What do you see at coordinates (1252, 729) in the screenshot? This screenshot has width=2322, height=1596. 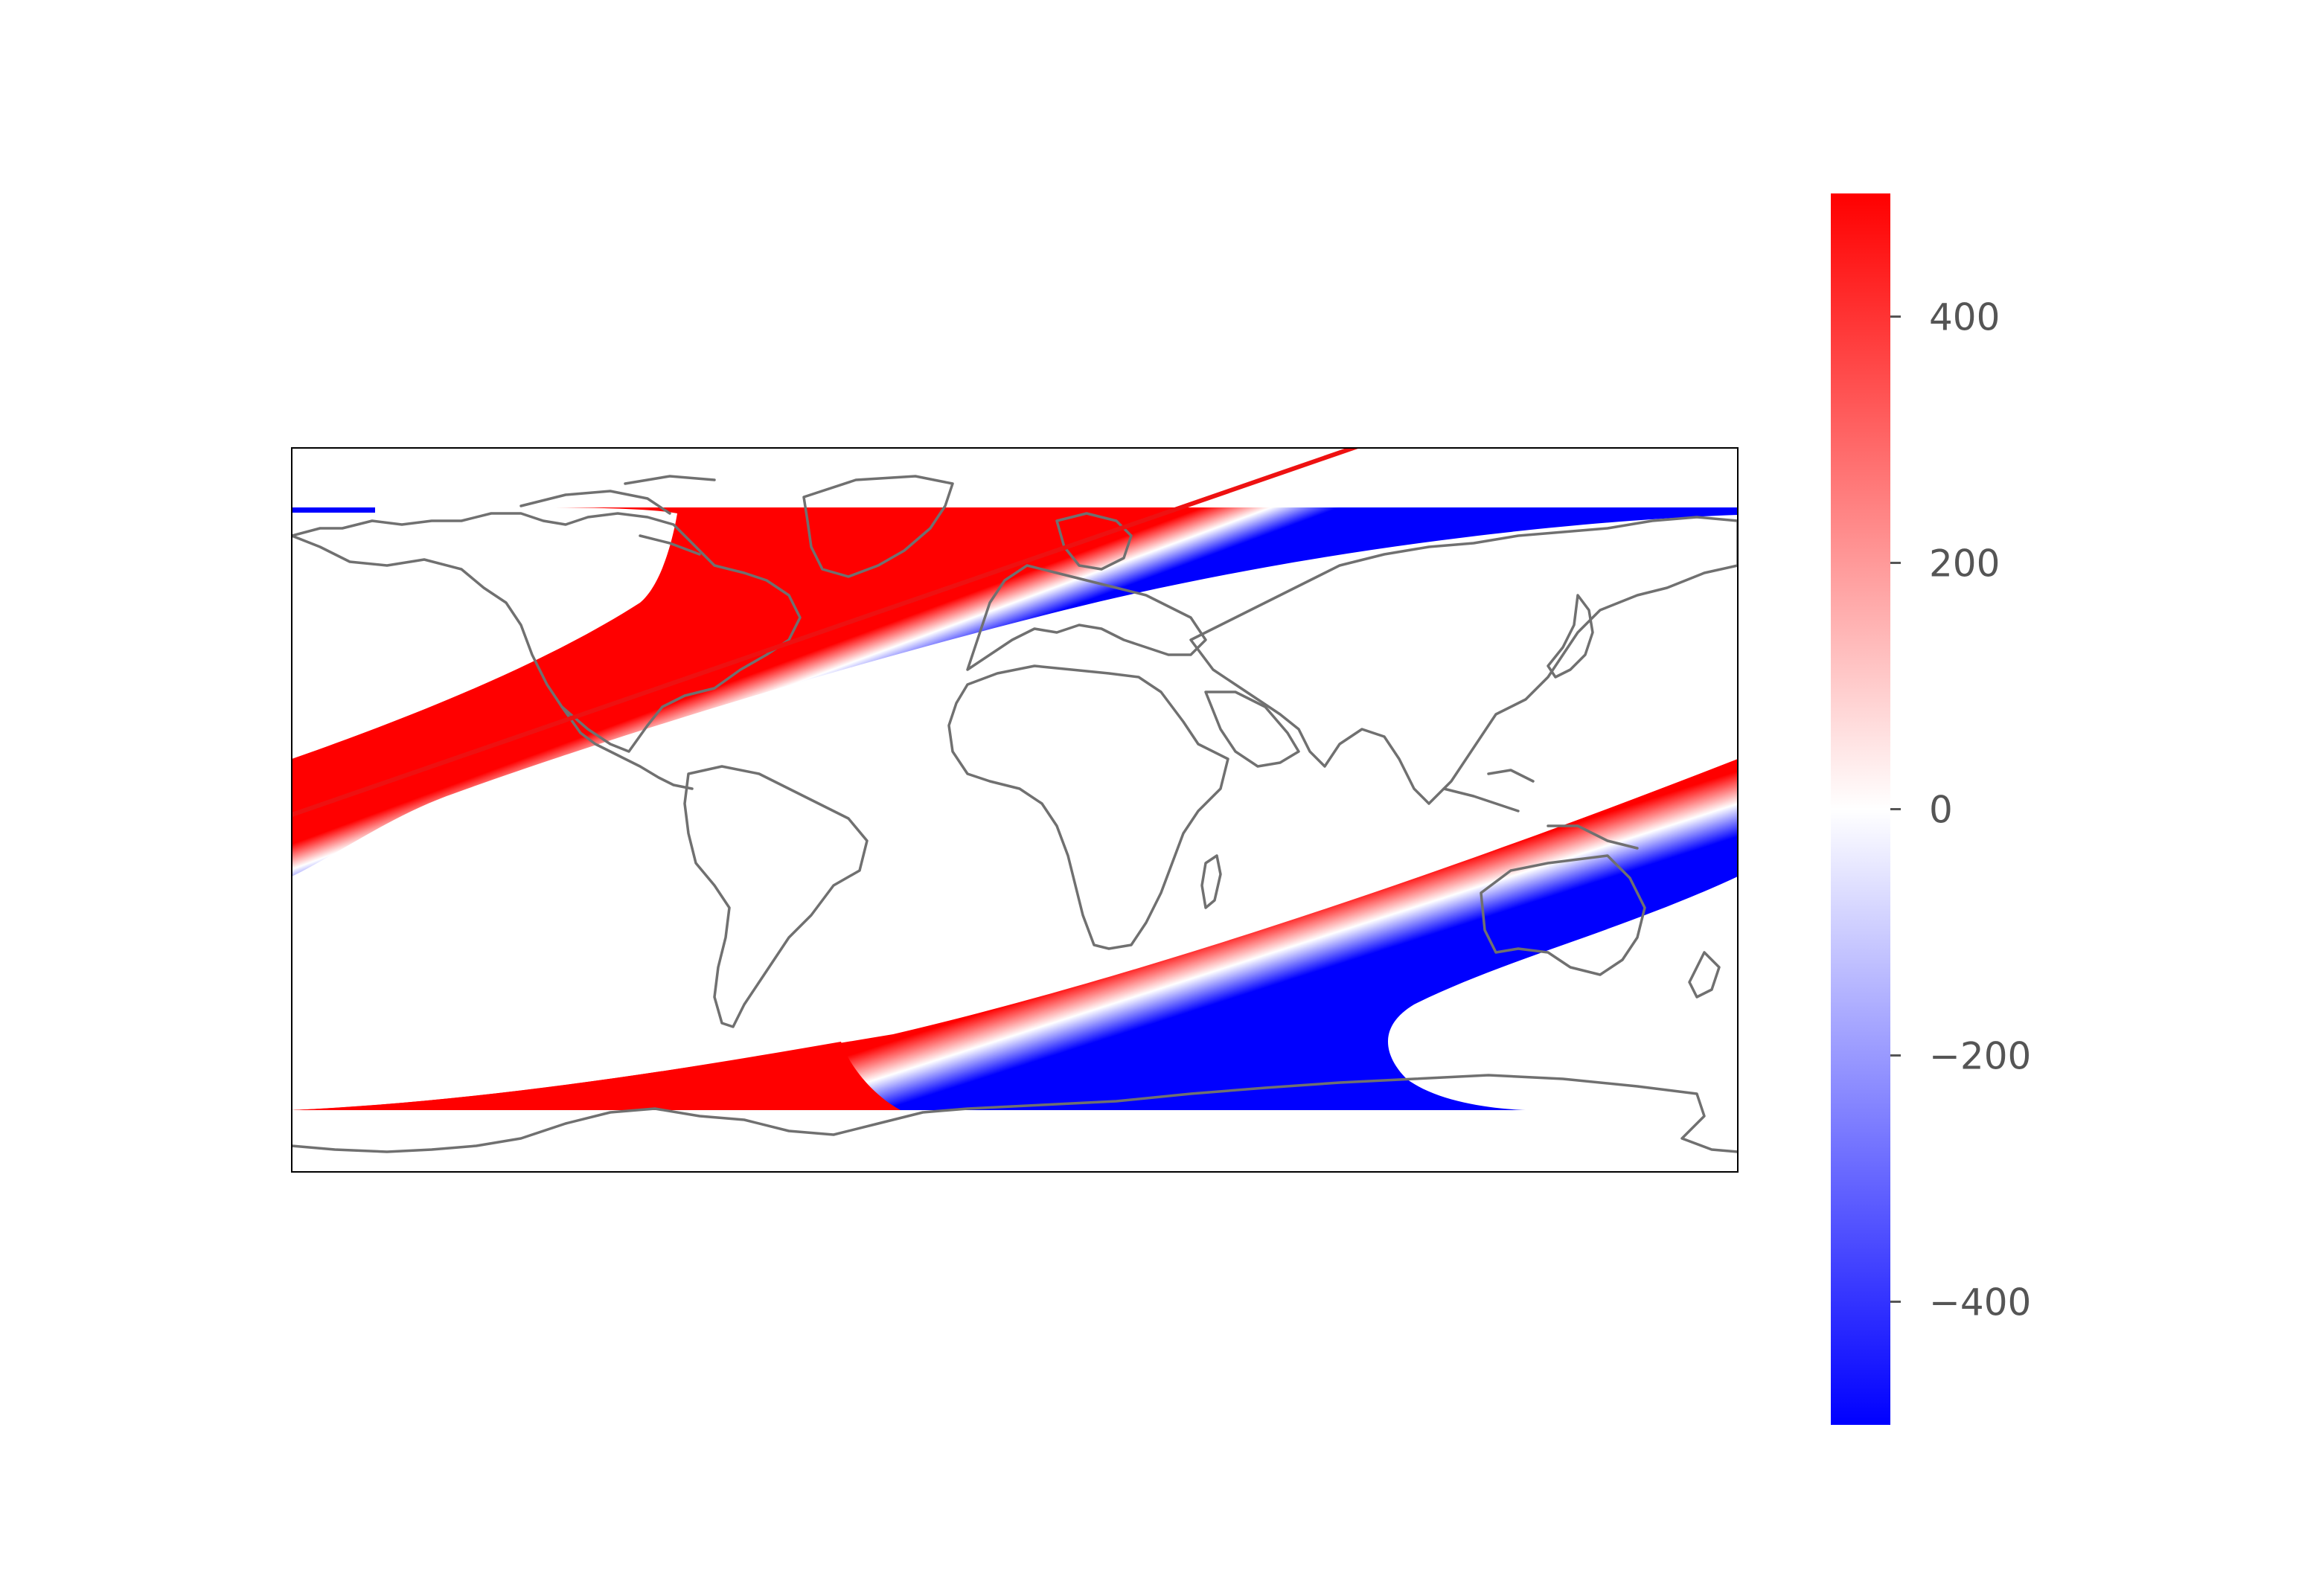 I see `coast-arabia` at bounding box center [1252, 729].